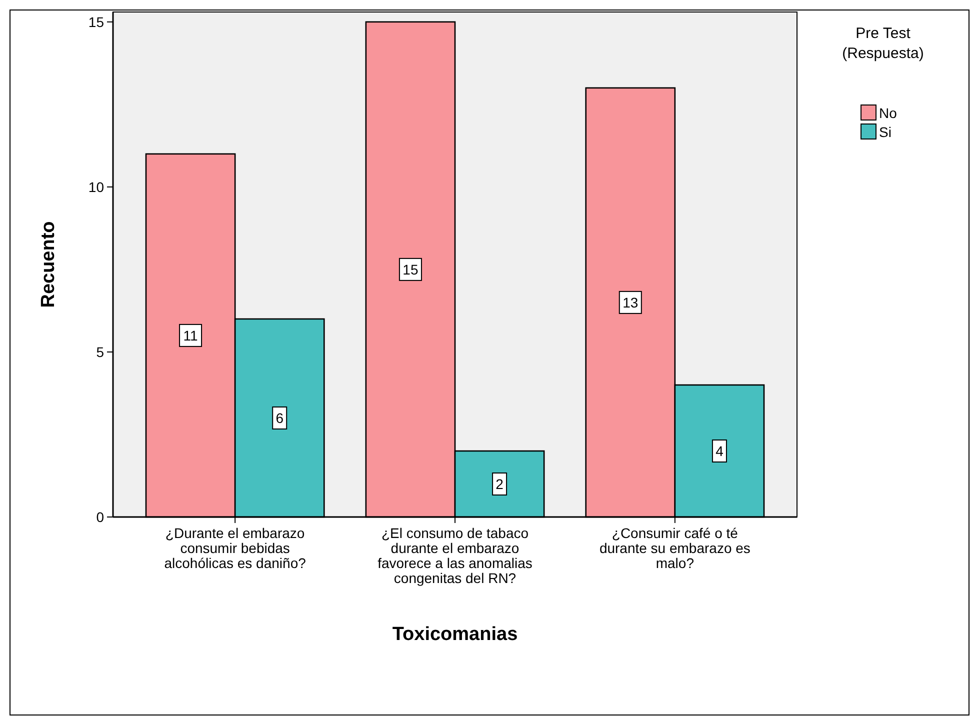  What do you see at coordinates (48, 264) in the screenshot?
I see `y-axis-title: Recuento` at bounding box center [48, 264].